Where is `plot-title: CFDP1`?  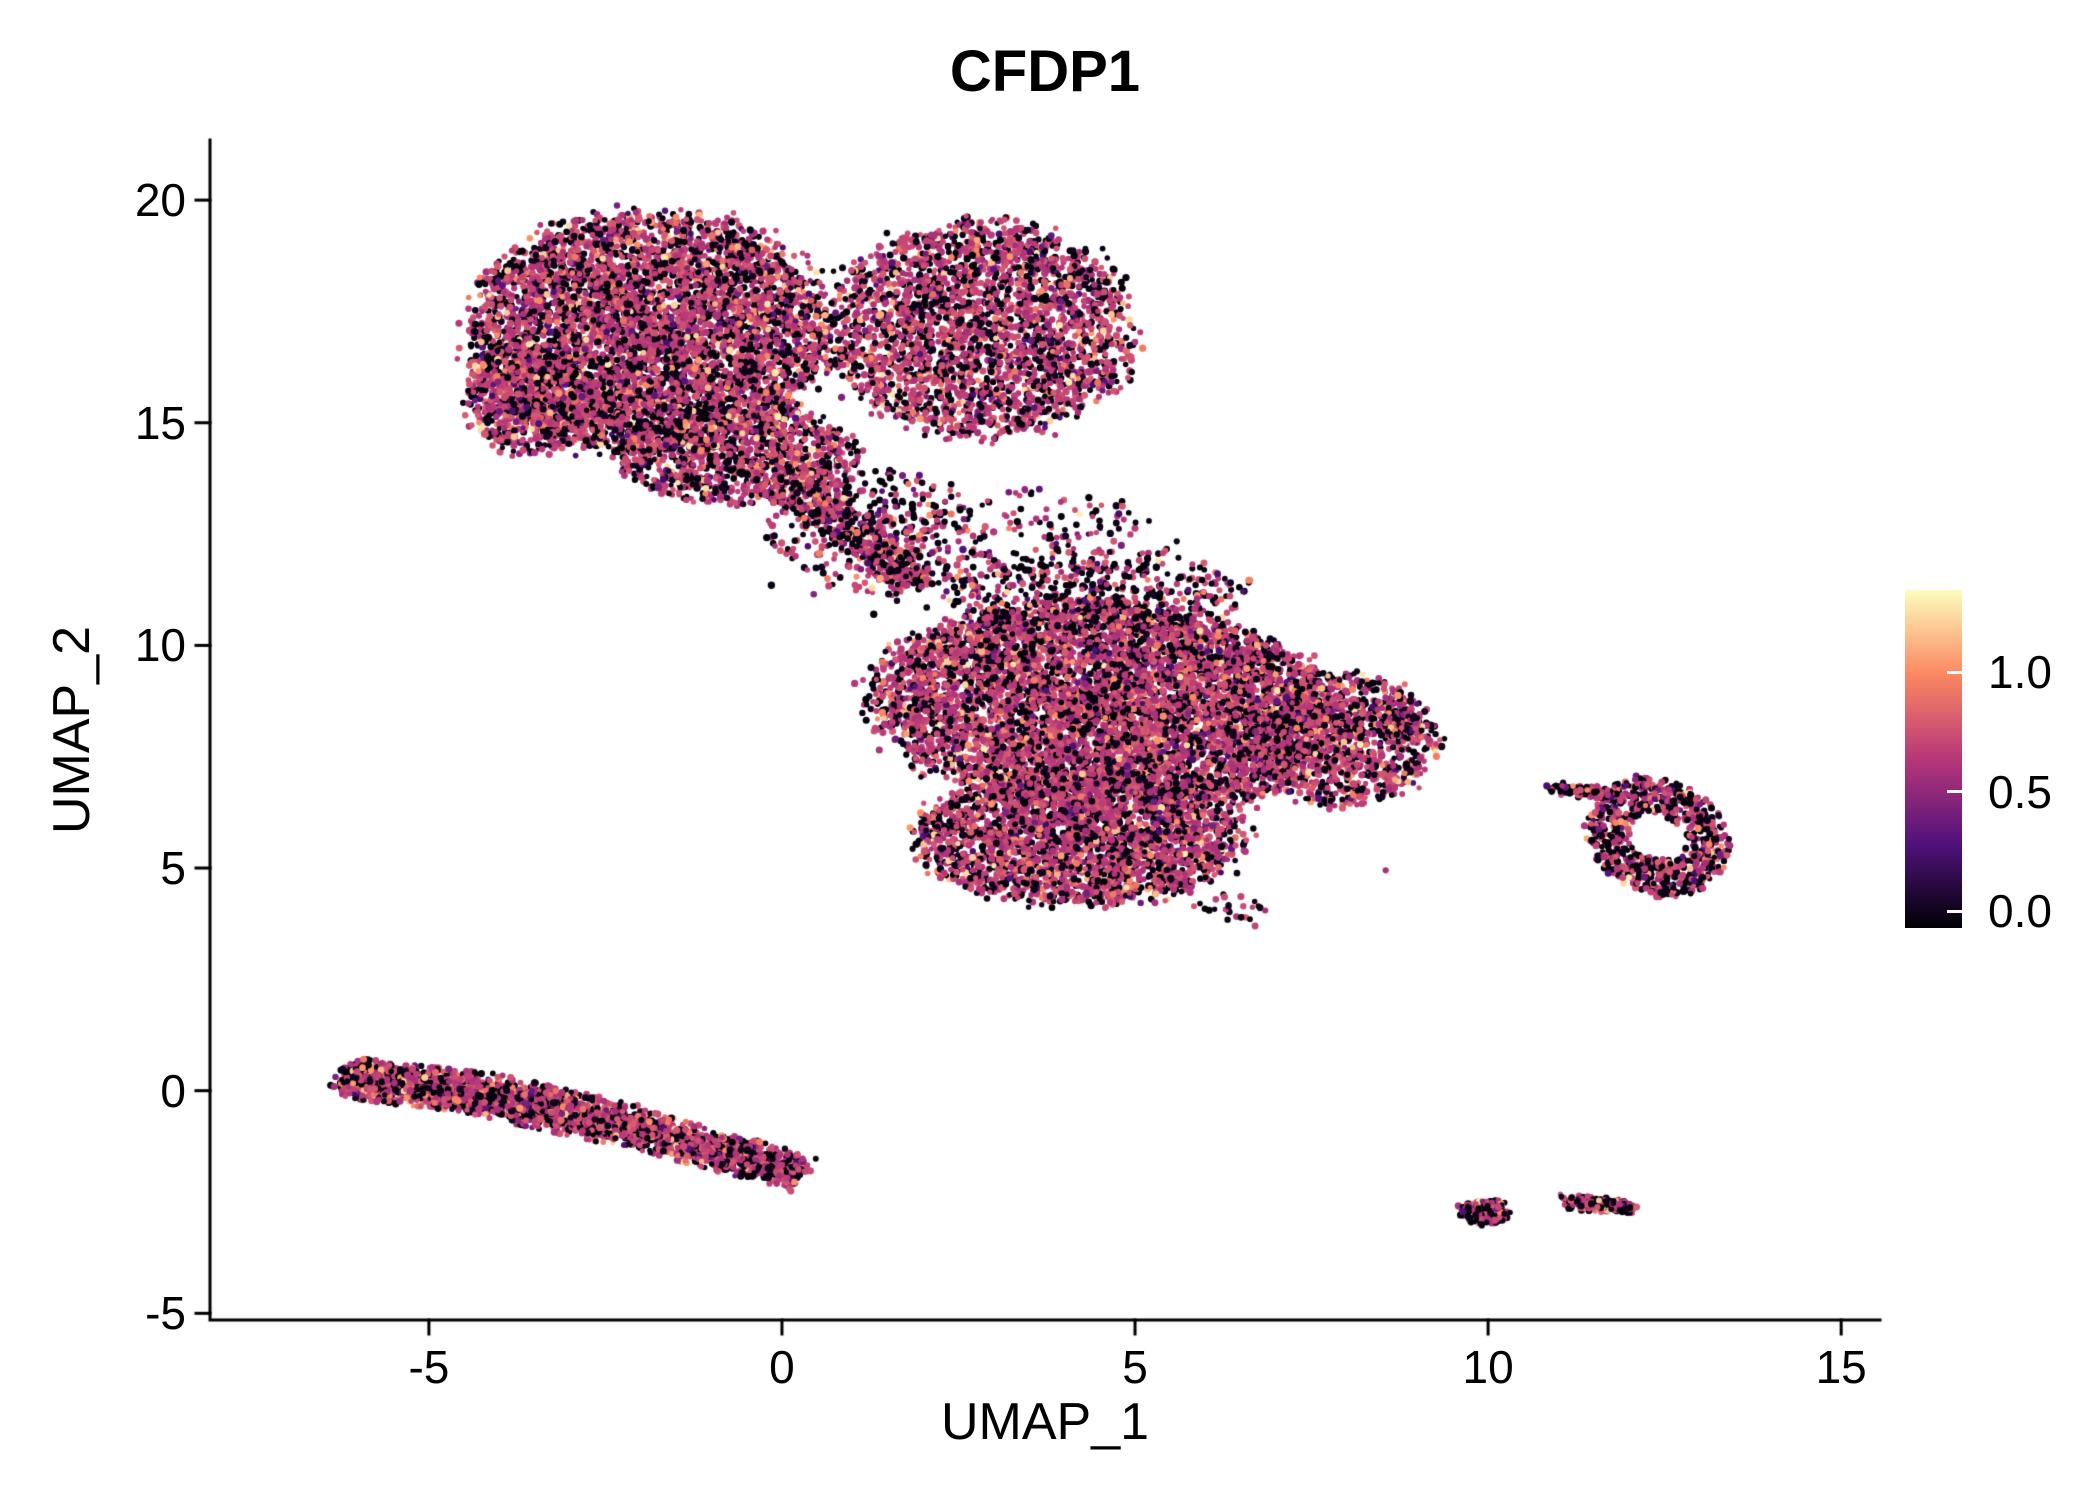
plot-title: CFDP1 is located at coordinates (1045, 71).